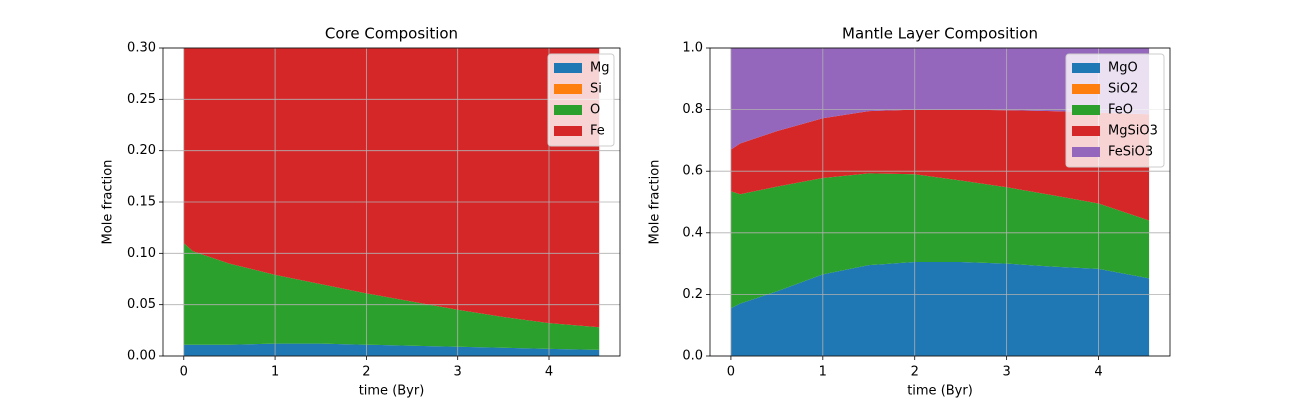  What do you see at coordinates (141, 356) in the screenshot?
I see `y-tick-label: 0.00` at bounding box center [141, 356].